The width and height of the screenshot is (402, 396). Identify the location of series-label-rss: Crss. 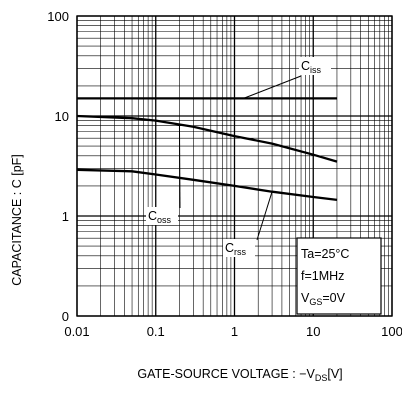
(236, 249).